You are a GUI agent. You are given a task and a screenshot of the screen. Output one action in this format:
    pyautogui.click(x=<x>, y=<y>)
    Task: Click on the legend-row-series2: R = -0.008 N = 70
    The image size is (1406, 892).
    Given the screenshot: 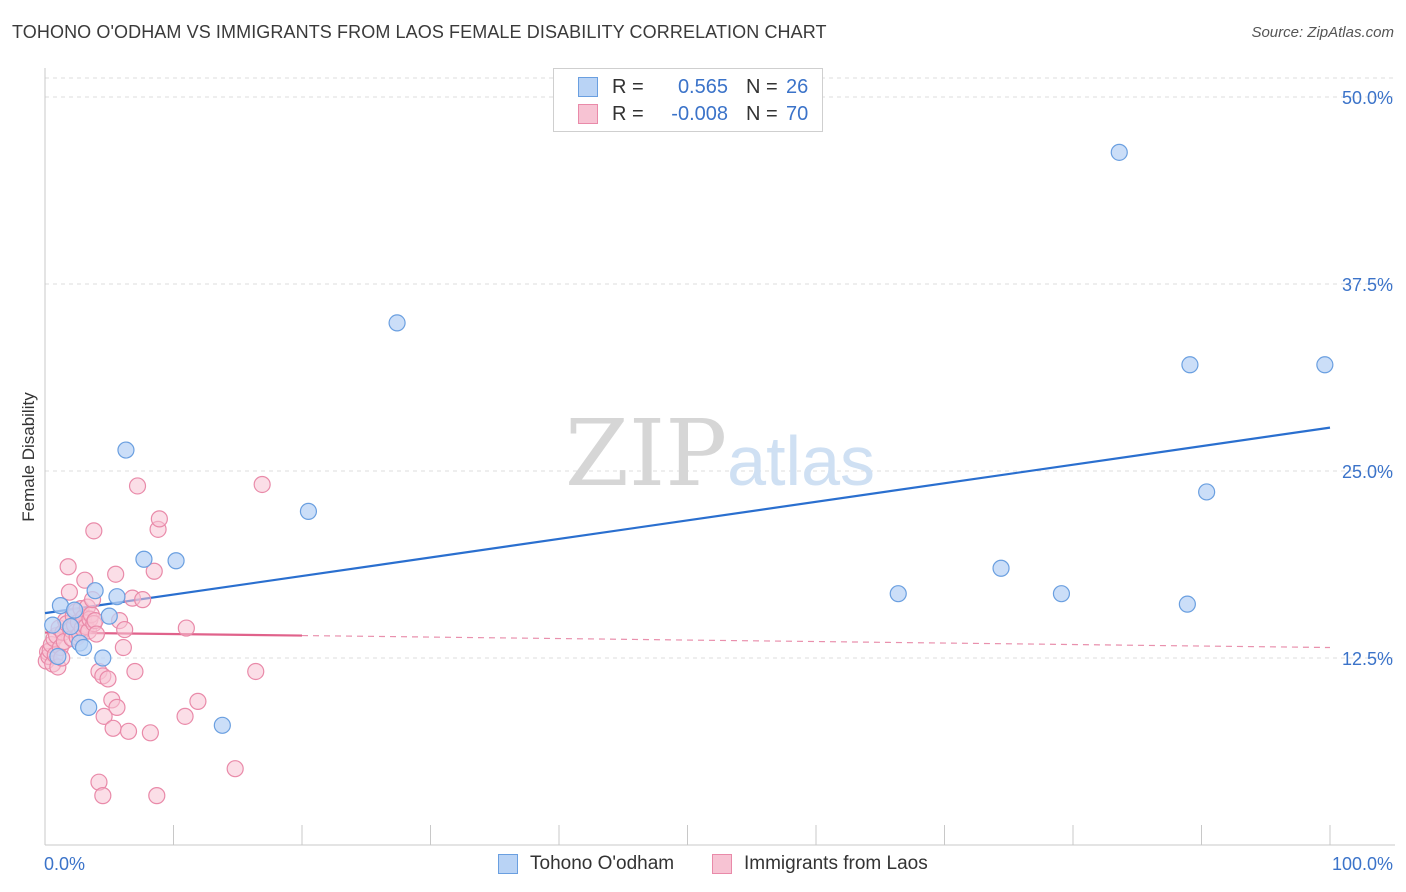 What is the action you would take?
    pyautogui.click(x=693, y=114)
    